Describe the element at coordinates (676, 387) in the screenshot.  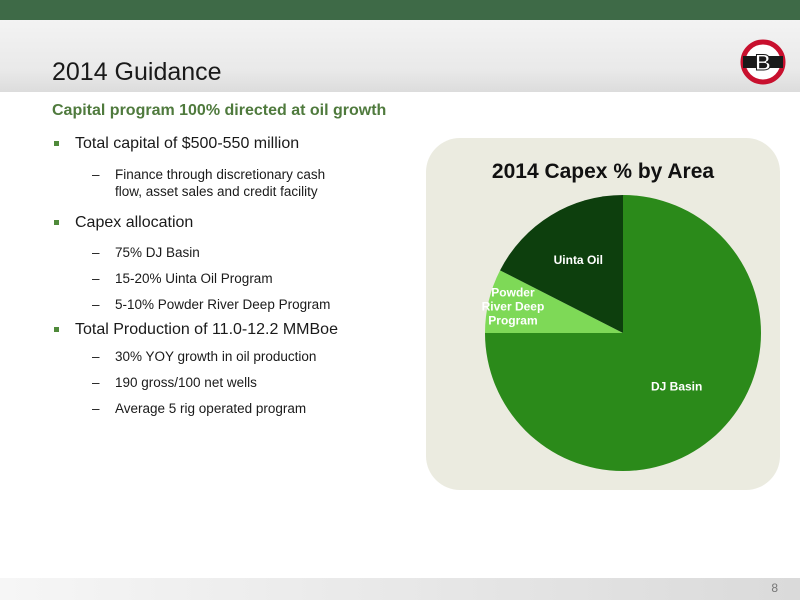
I see `slice-label: DJ Basin` at that location.